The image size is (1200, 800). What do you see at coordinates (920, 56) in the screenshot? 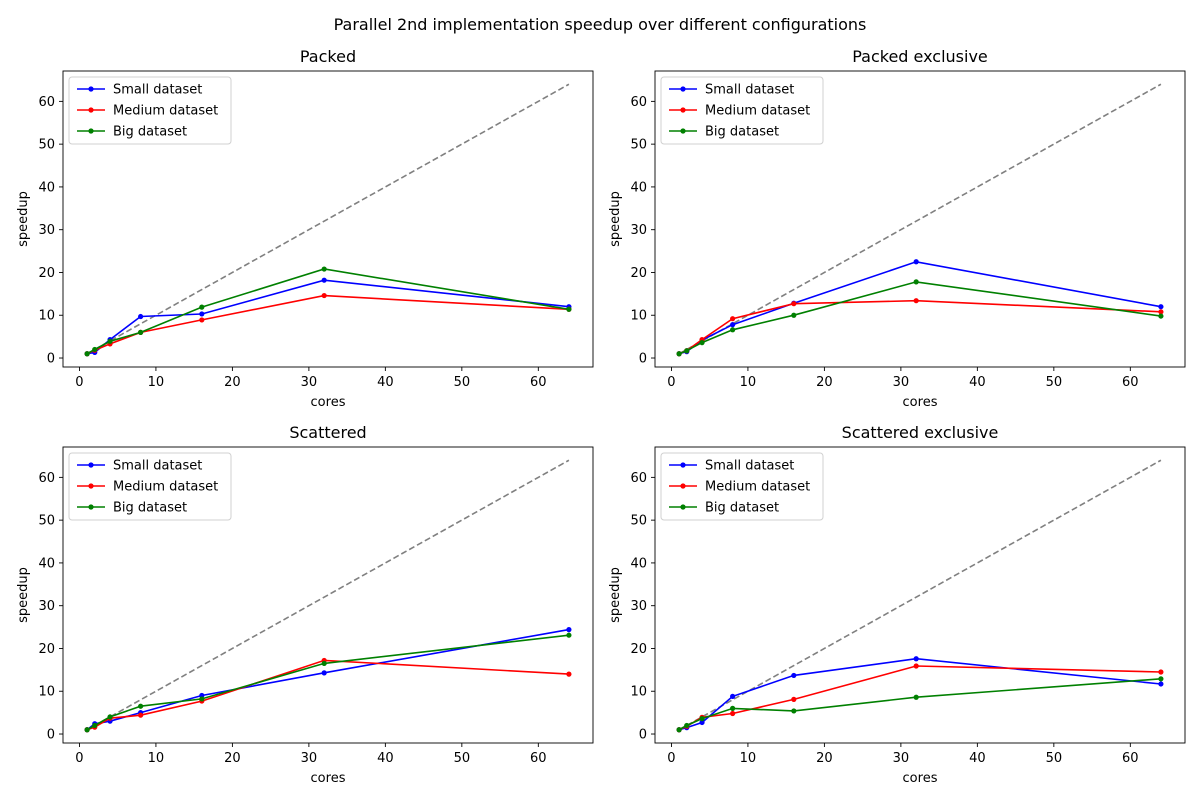
I see `subplot-title: Packed exclusive` at bounding box center [920, 56].